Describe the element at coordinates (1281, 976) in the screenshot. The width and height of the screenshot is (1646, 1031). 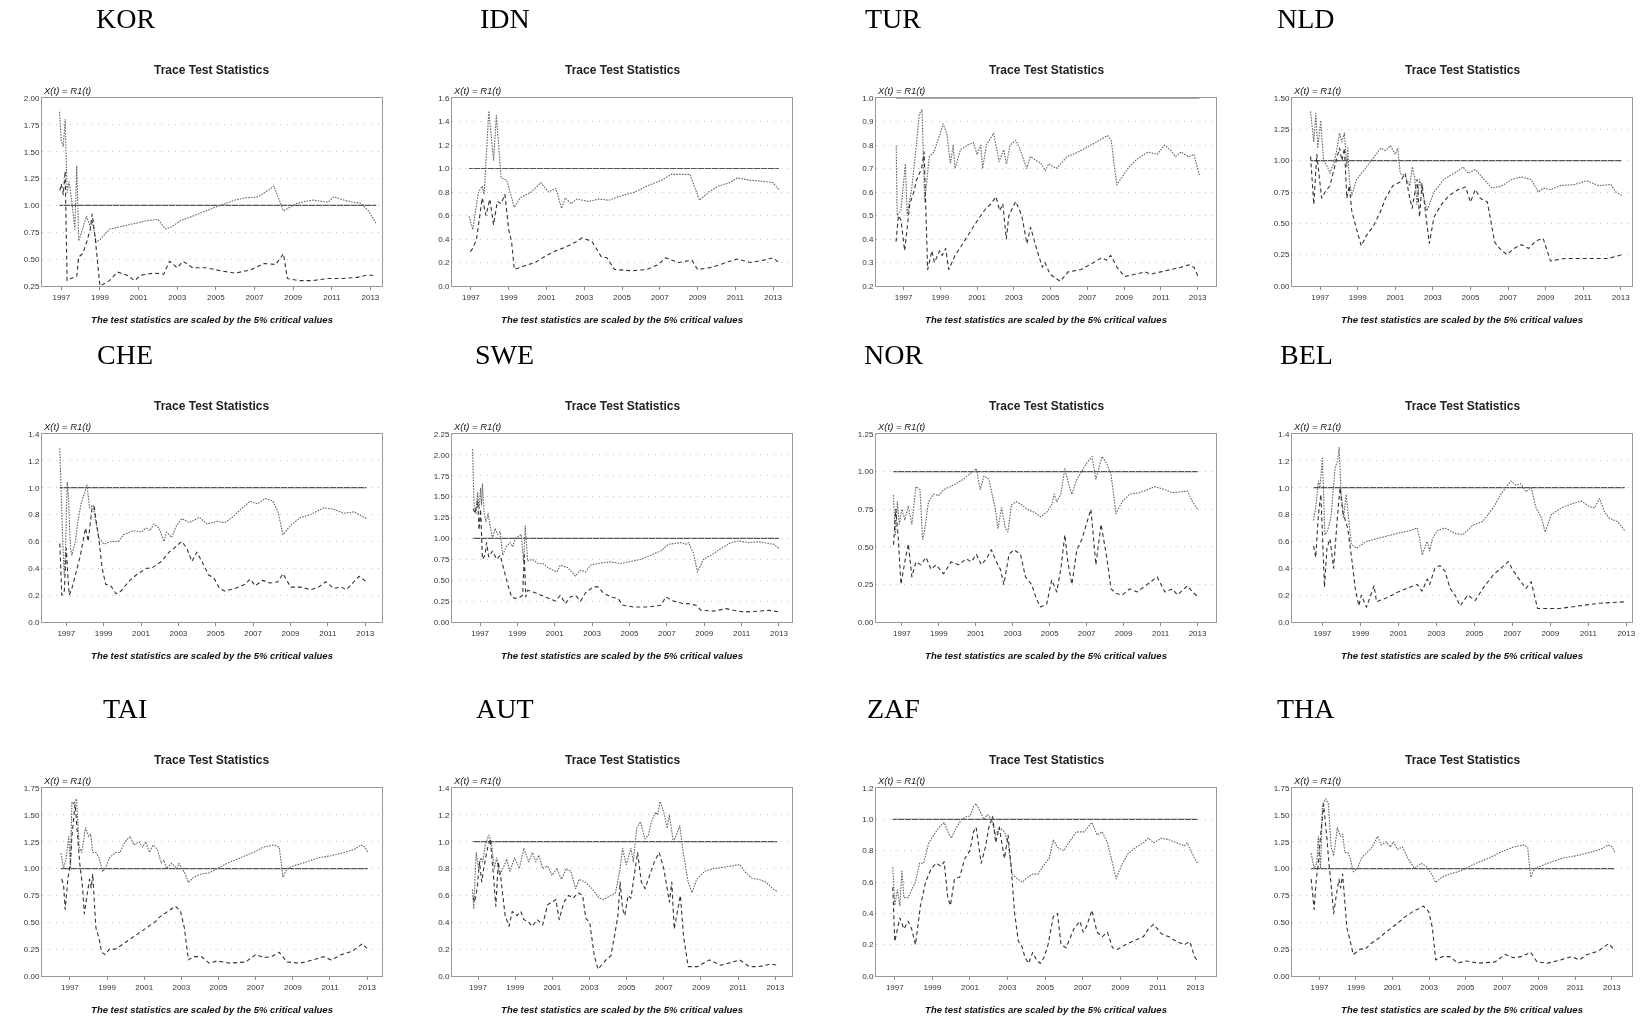
I see `y-tick-label: 0.00` at that location.